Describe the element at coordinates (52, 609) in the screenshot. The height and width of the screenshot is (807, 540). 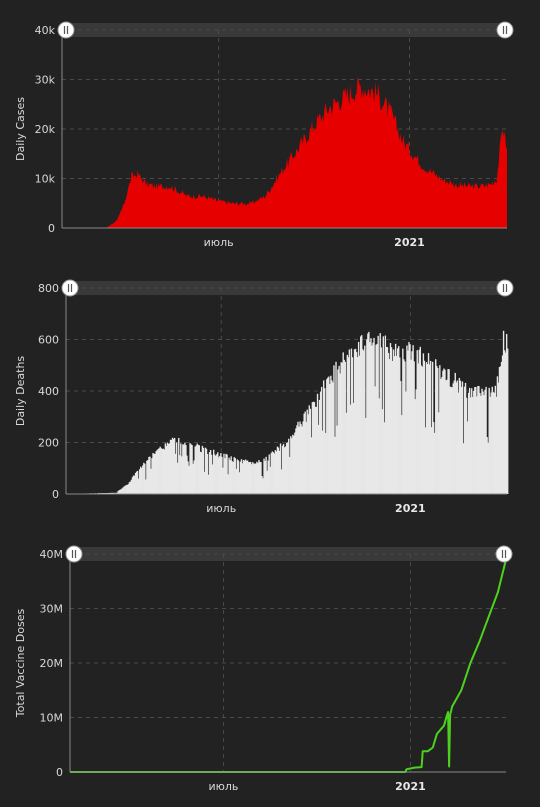
I see `y-tick-label: 30M` at that location.